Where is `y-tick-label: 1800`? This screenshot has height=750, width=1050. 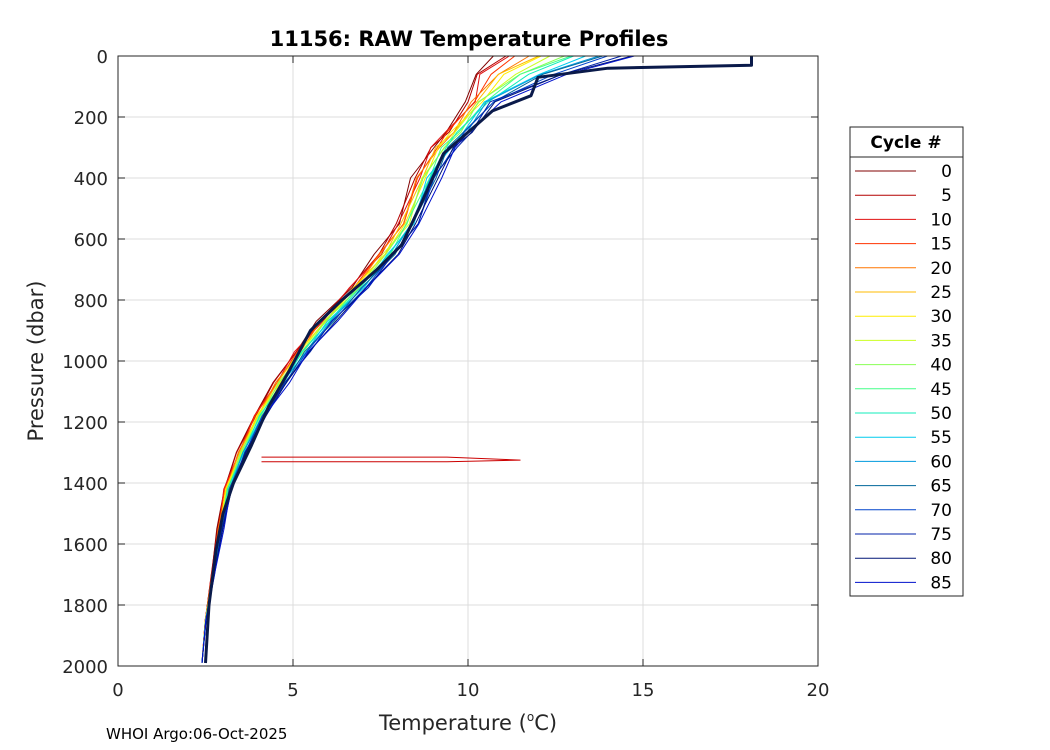 y-tick-label: 1800 is located at coordinates (85, 606).